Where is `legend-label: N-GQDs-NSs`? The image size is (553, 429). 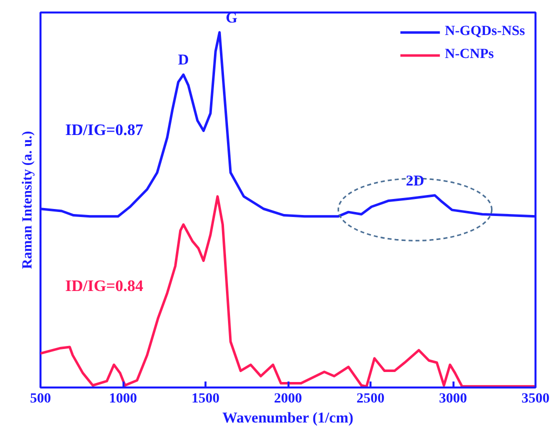 legend-label: N-GQDs-NSs is located at coordinates (484, 32).